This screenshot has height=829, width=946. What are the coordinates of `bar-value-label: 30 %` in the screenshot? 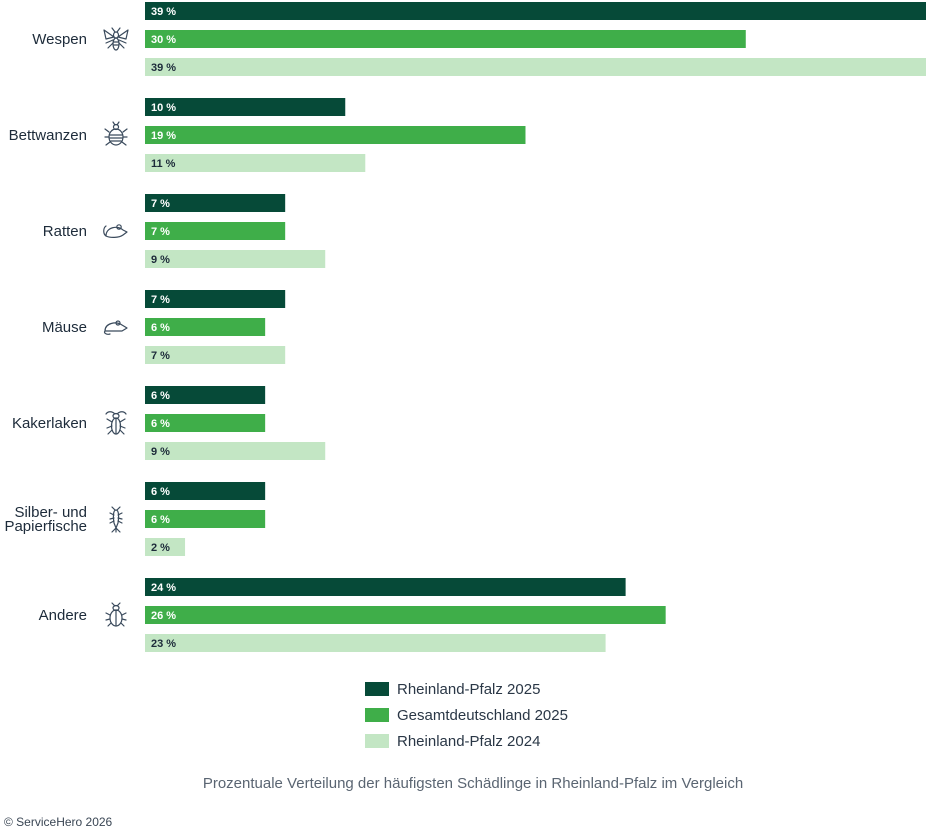 It's located at (163, 40).